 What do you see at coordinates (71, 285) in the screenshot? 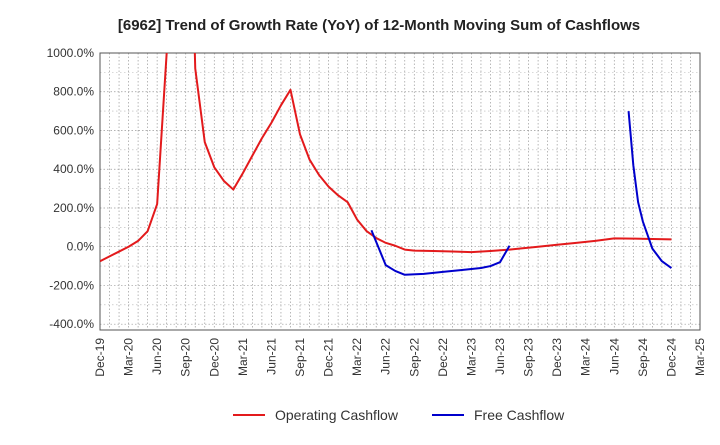
I see `y-tick-label: -200.0%` at bounding box center [71, 285].